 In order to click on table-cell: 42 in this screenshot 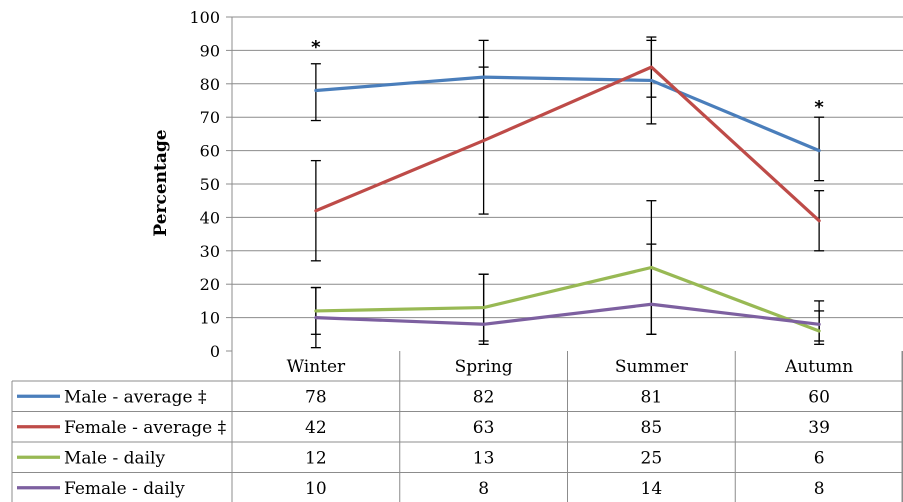, I will do `click(316, 428)`.